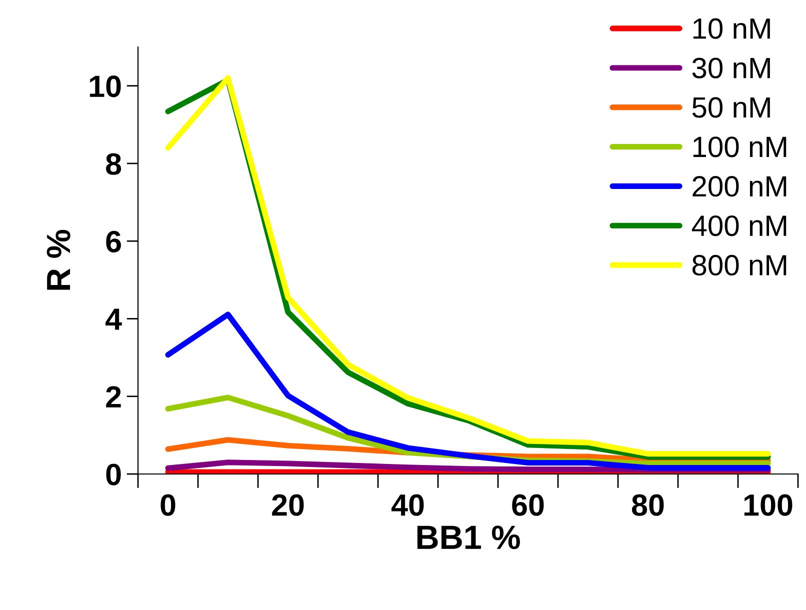 Image resolution: width=806 pixels, height=610 pixels. Describe the element at coordinates (113, 397) in the screenshot. I see `y-tick-label: 2` at that location.